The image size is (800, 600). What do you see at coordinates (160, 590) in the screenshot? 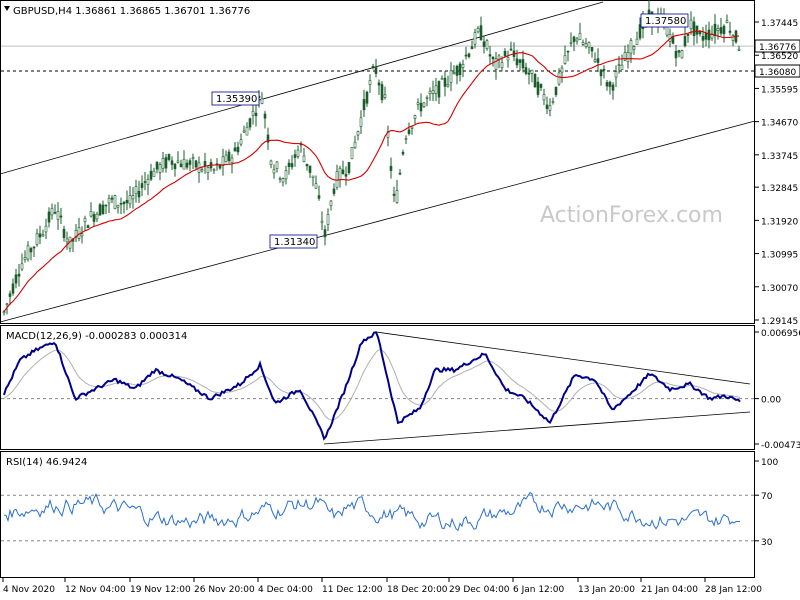
I see `x-tick-label: 19 Nov 12:00` at bounding box center [160, 590].